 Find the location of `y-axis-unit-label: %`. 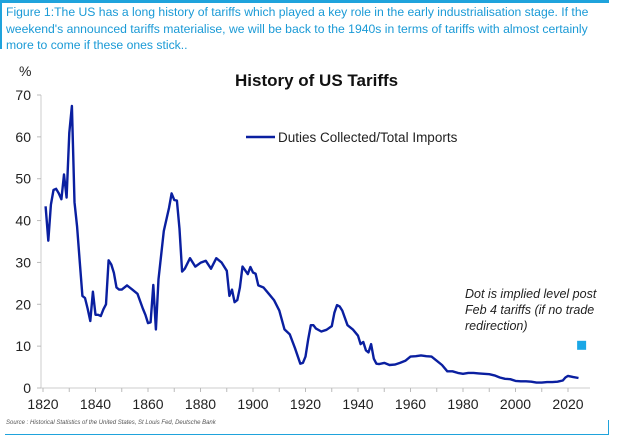

y-axis-unit-label: % is located at coordinates (25, 71).